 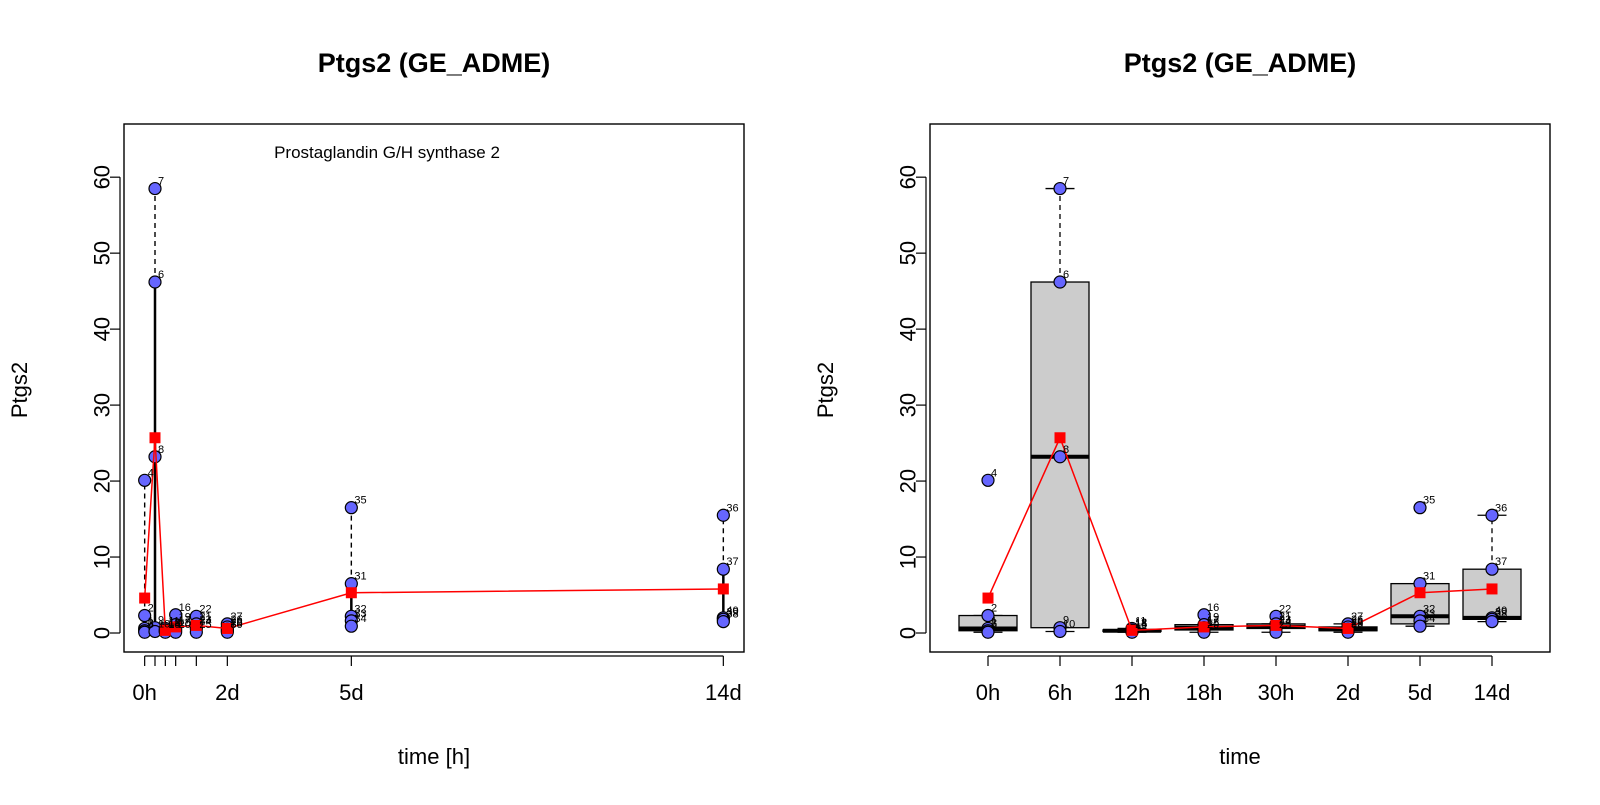 I want to click on panel-1-point-label: 20, so click(x=185, y=625).